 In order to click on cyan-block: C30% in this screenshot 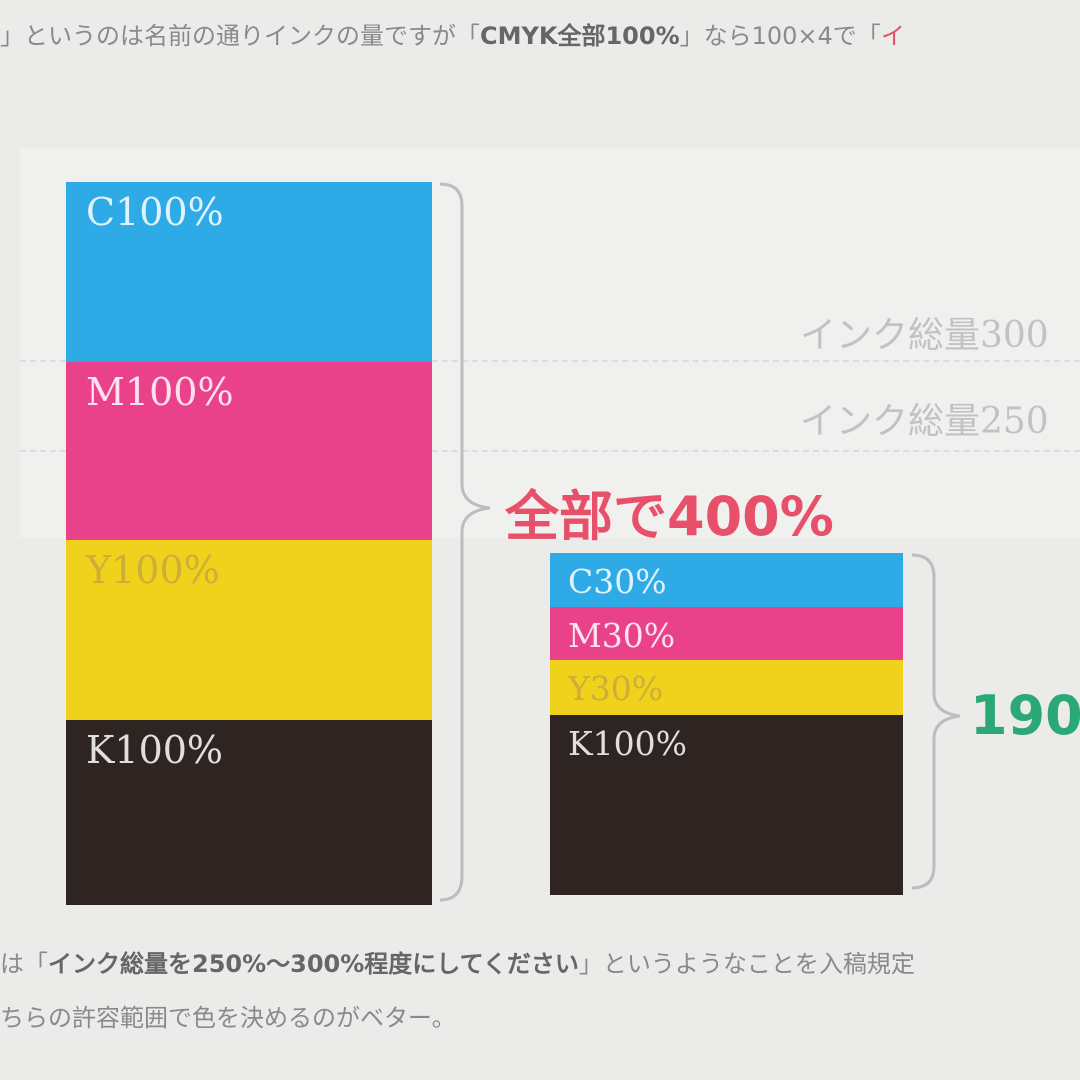, I will do `click(726, 580)`.